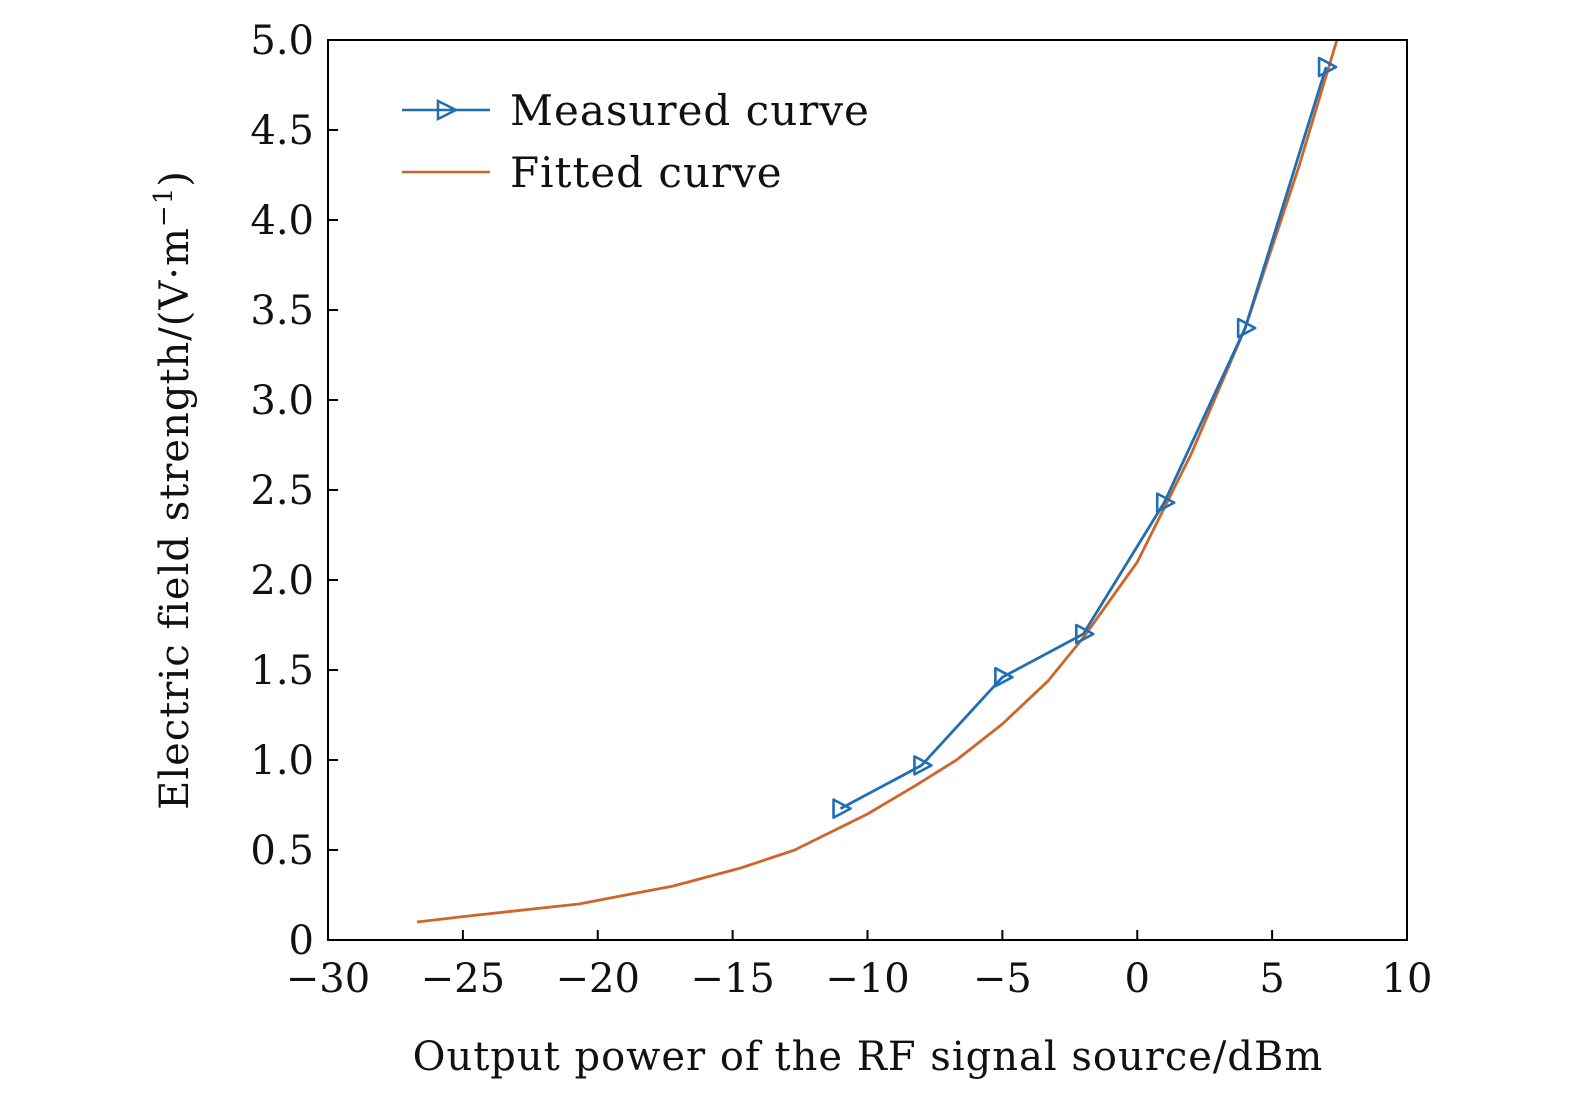 The height and width of the screenshot is (1102, 1575). What do you see at coordinates (175, 518) in the screenshot?
I see `y-axis-title-main: Electric field strength/(V·m` at bounding box center [175, 518].